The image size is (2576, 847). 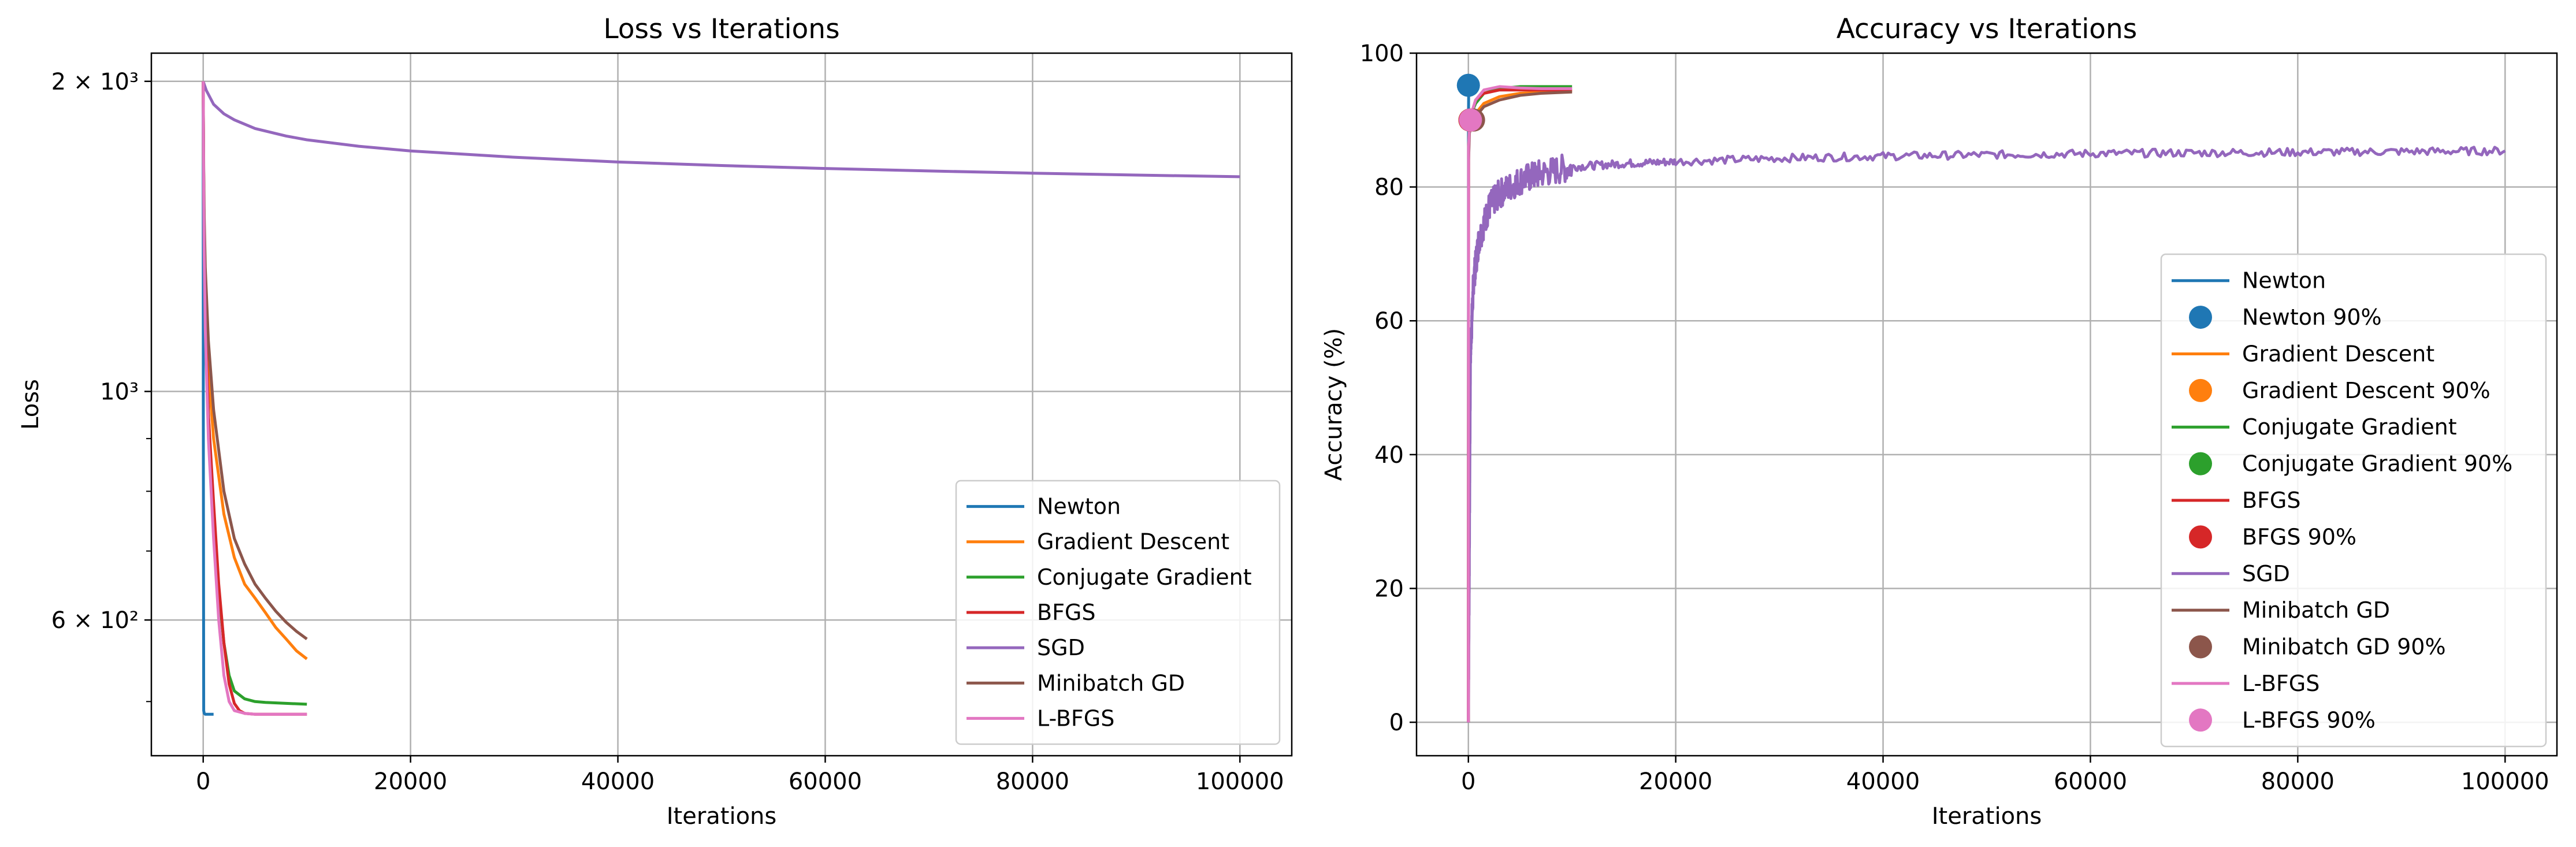 What do you see at coordinates (95, 82) in the screenshot?
I see `y-tick-label: 2 × 10³` at bounding box center [95, 82].